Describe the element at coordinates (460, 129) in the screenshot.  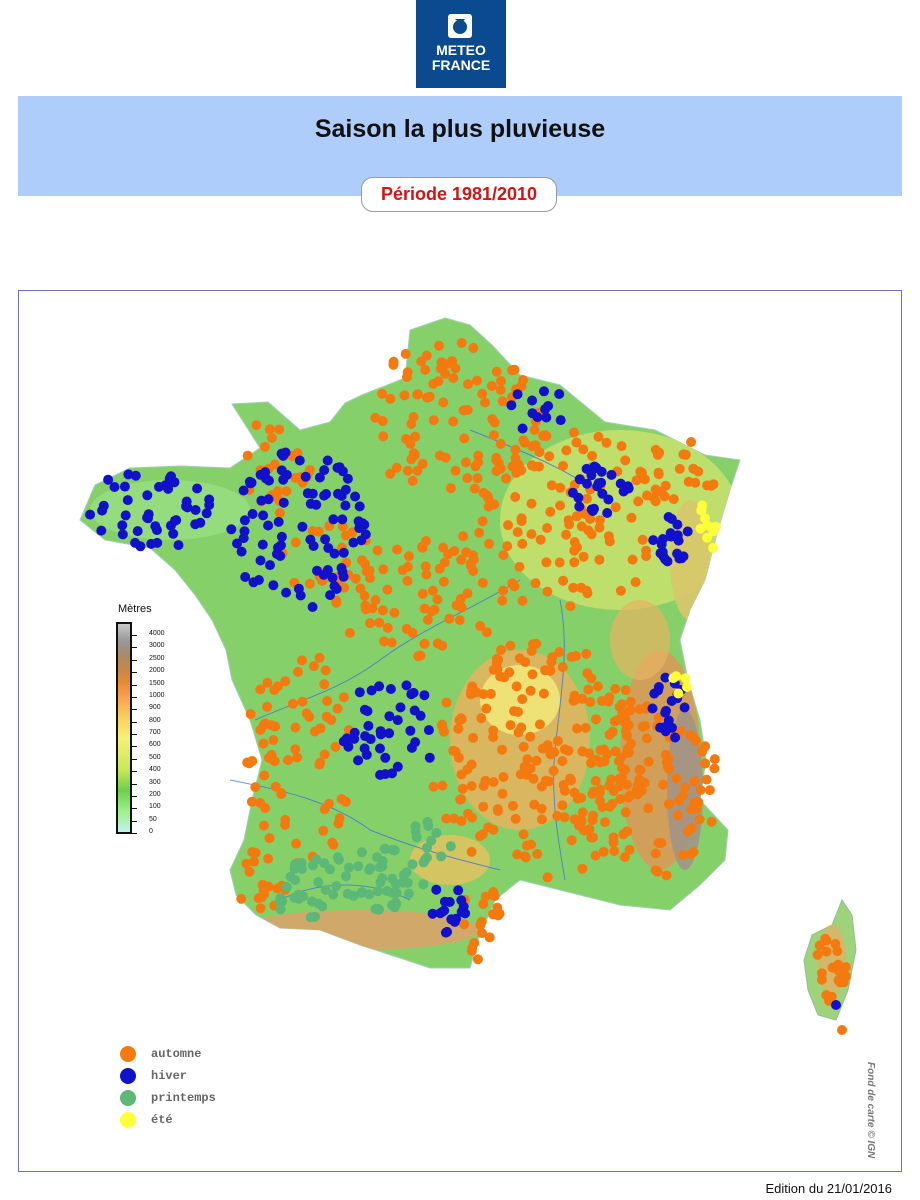
I see `page-title: Saison la plus pluvieuse` at that location.